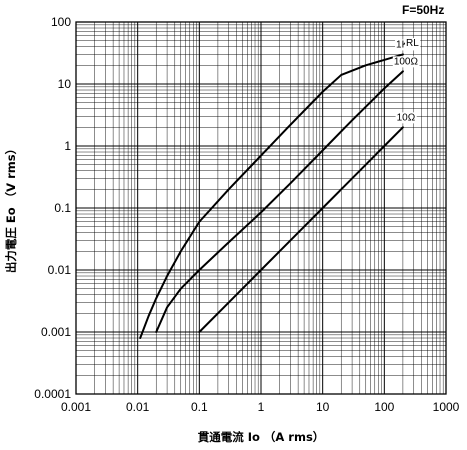 The width and height of the screenshot is (467, 450). What do you see at coordinates (323, 407) in the screenshot?
I see `x-tick-label: 10` at bounding box center [323, 407].